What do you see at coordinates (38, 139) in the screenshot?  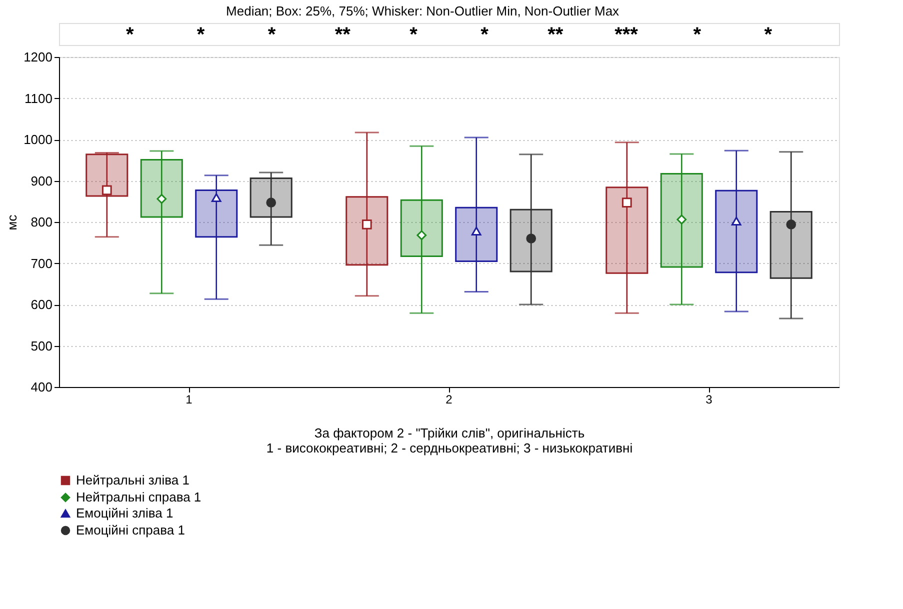 I see `y-tick-label: 1000` at bounding box center [38, 139].